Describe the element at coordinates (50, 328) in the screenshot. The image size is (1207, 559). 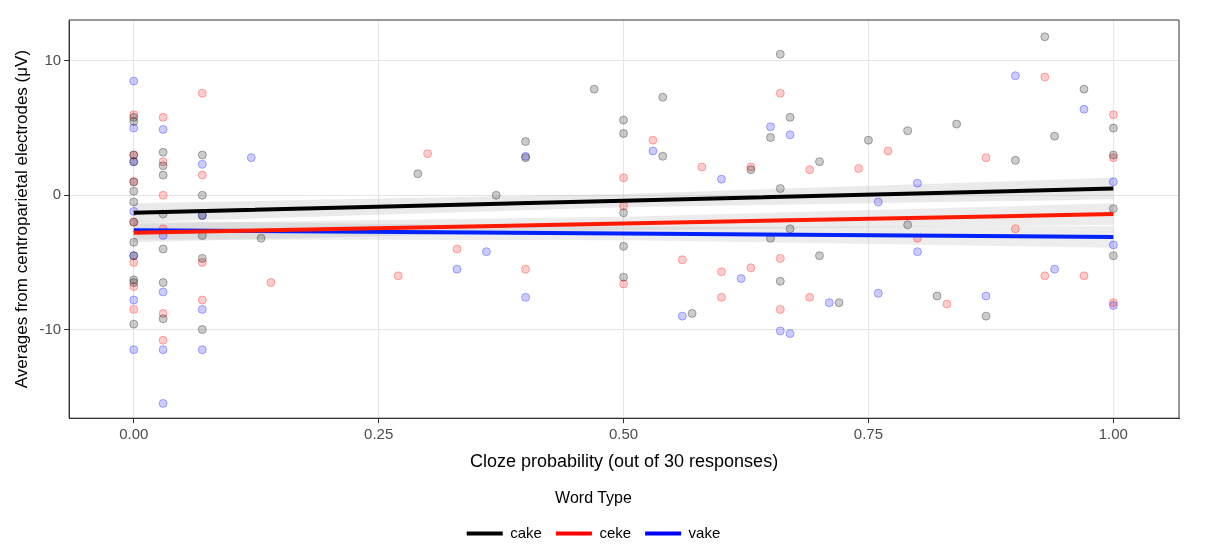
I see `y-tick-label: -10` at that location.